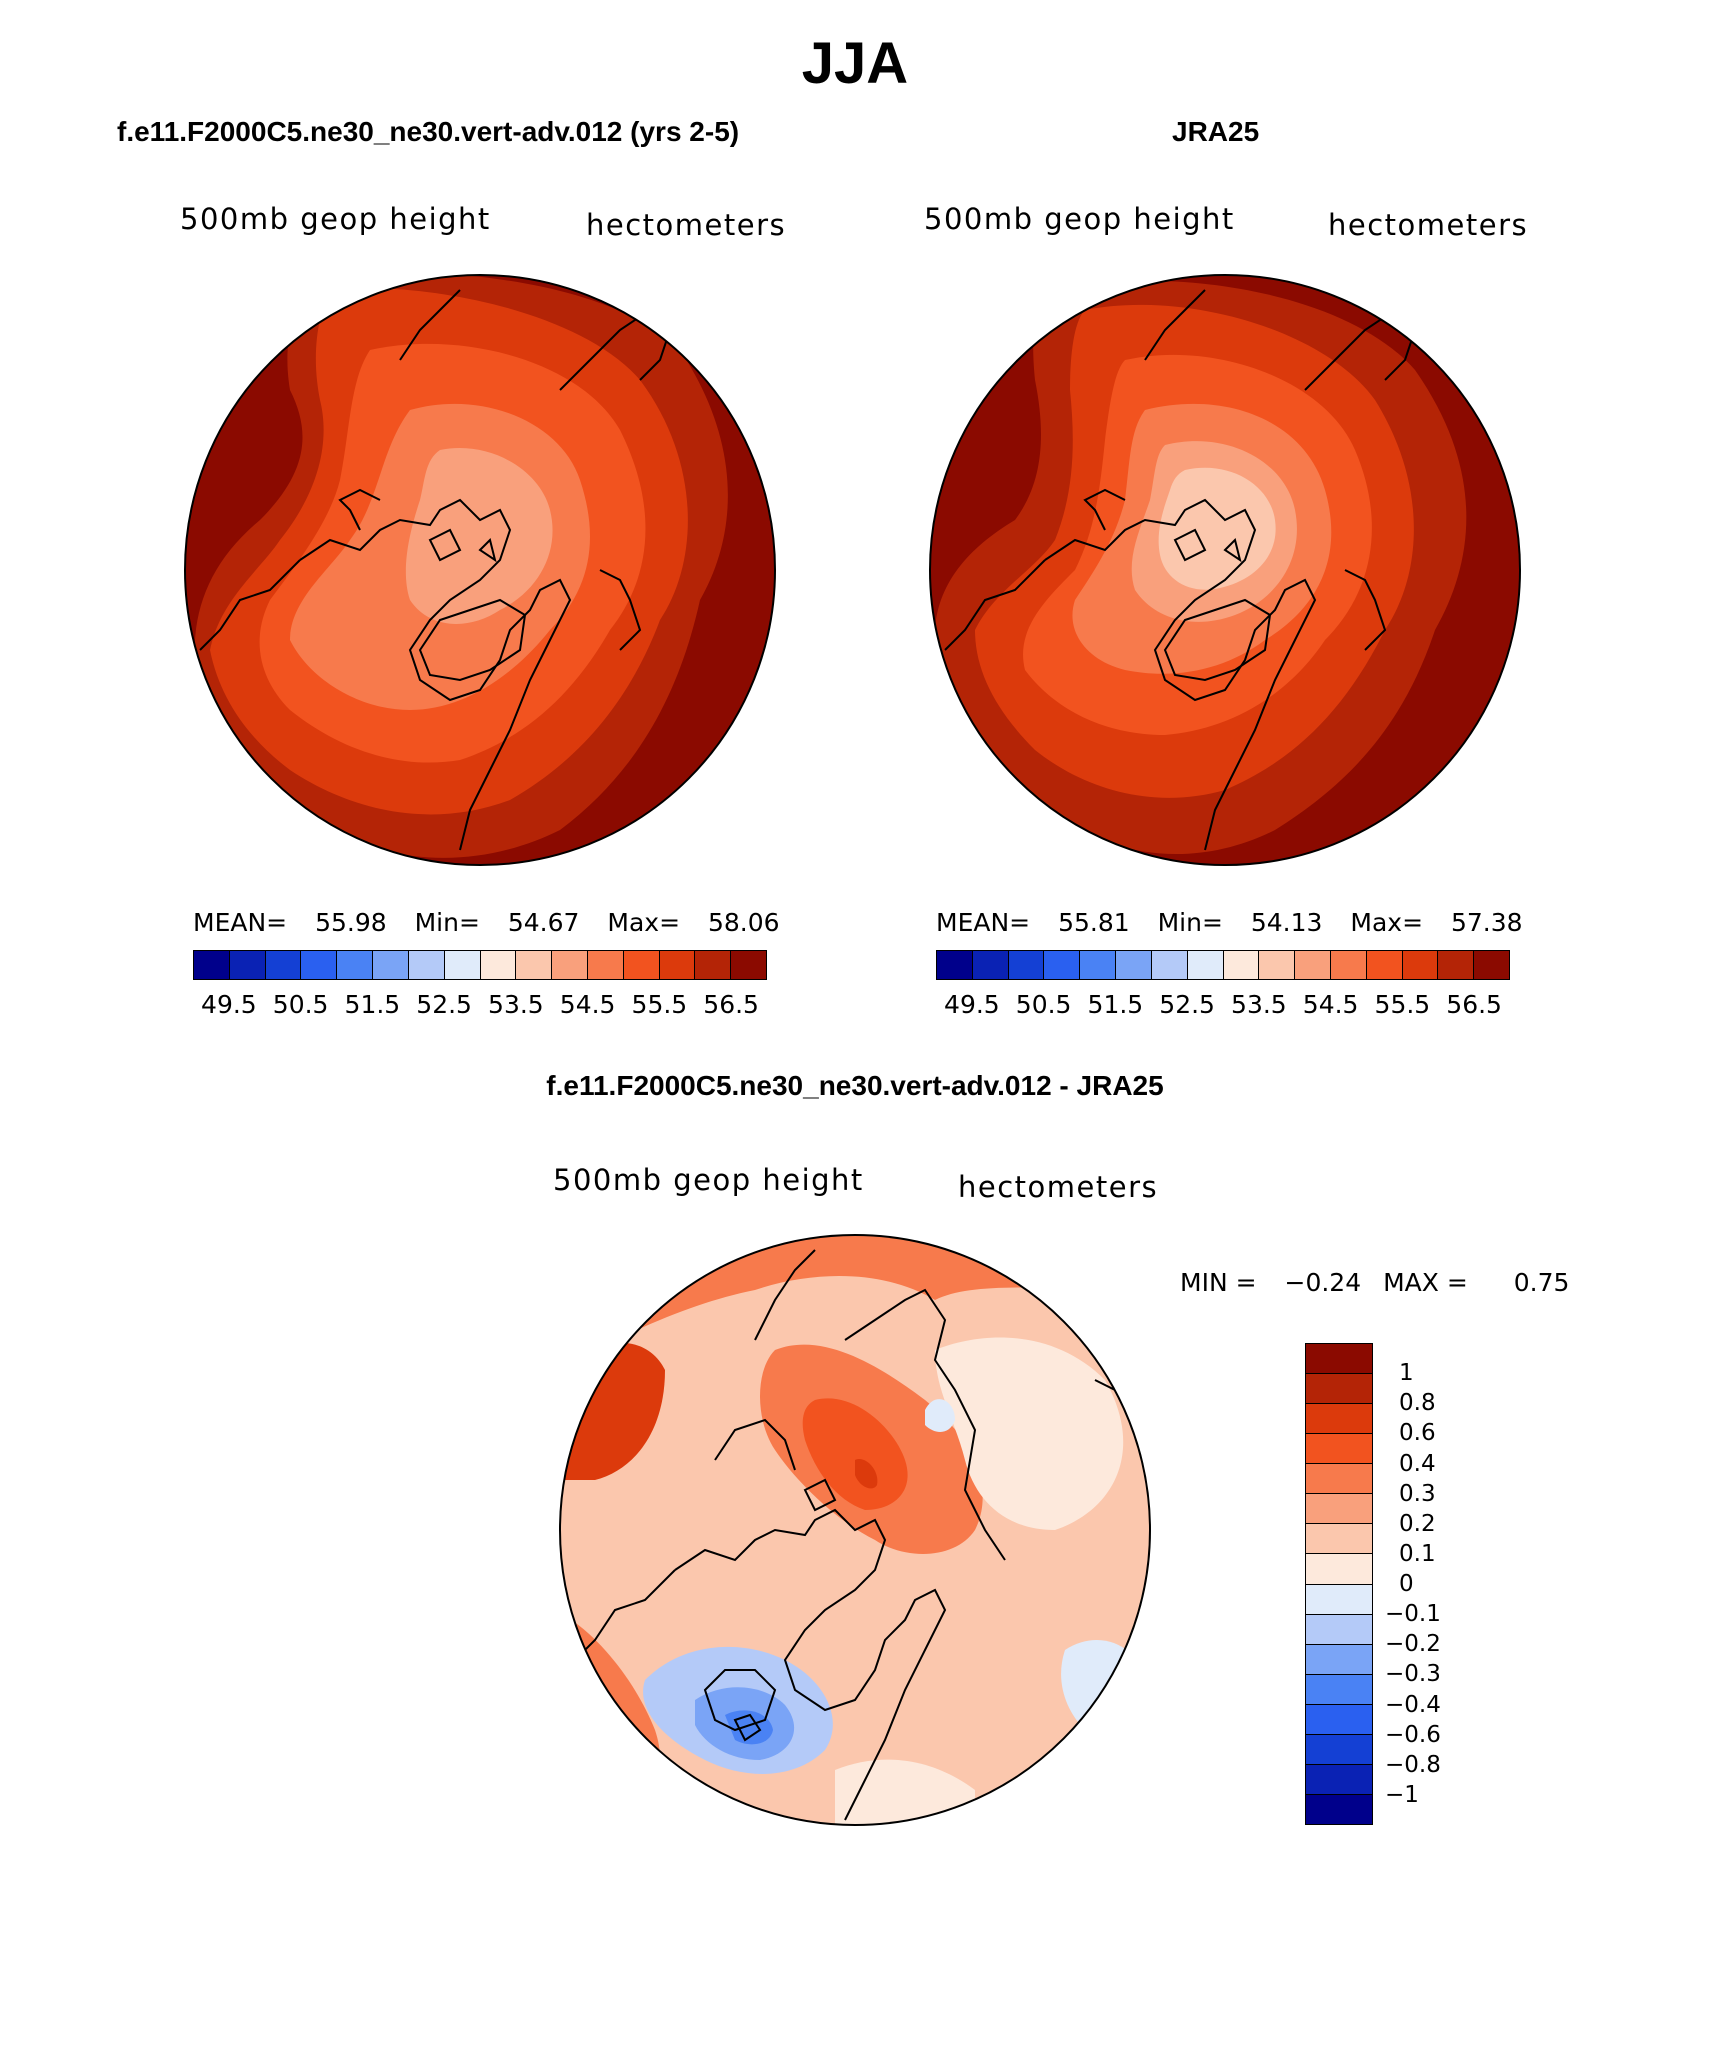  Describe the element at coordinates (543, 922) in the screenshot. I see `model-min-value: 54.67` at that location.